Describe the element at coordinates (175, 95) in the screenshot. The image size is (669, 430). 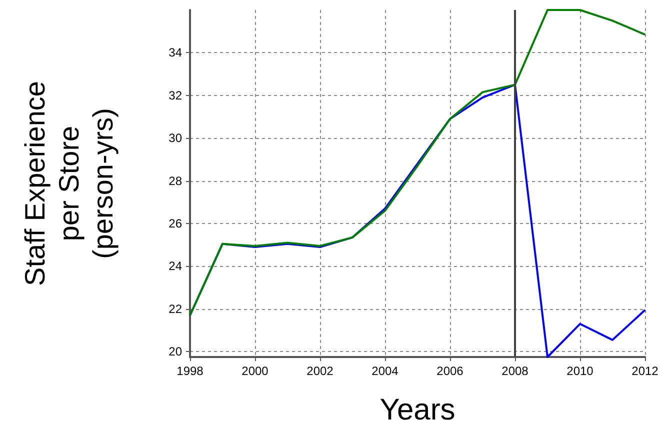
I see `y-tick-label: 32` at that location.